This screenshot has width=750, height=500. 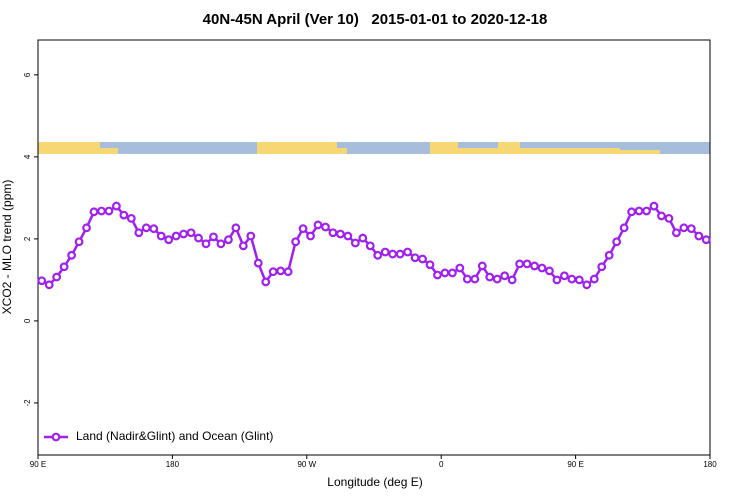 What do you see at coordinates (27, 74) in the screenshot?
I see `y-tick-label: 6` at bounding box center [27, 74].